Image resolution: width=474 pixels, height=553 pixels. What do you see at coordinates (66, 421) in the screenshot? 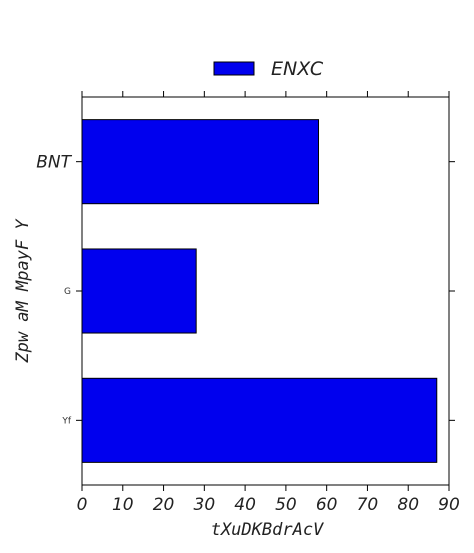
I see `y-tick-label-yf: Yf` at bounding box center [66, 421].